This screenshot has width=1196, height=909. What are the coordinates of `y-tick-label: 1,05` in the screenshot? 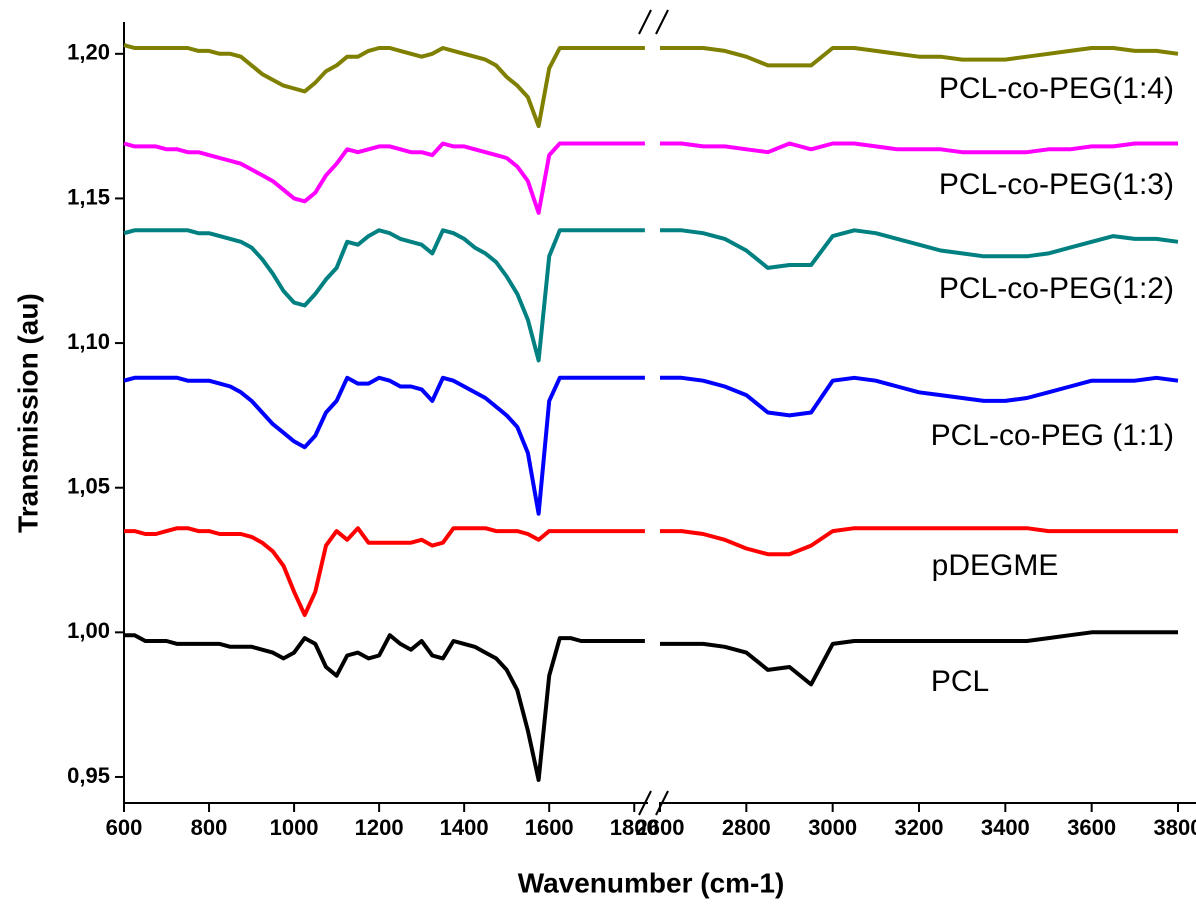 It's located at (88, 486).